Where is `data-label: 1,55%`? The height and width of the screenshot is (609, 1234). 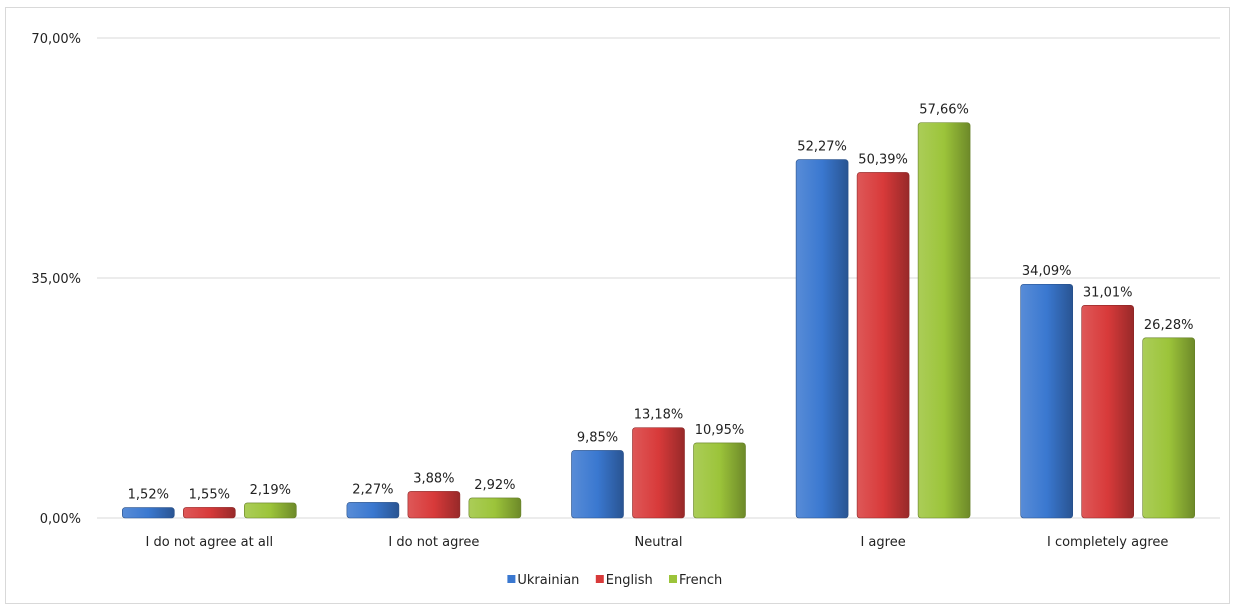
data-label: 1,55% is located at coordinates (209, 494).